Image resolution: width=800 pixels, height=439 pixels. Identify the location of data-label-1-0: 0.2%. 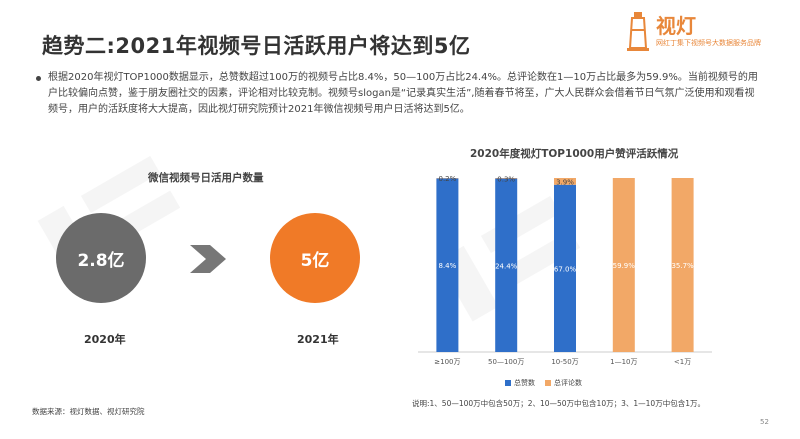
(448, 179).